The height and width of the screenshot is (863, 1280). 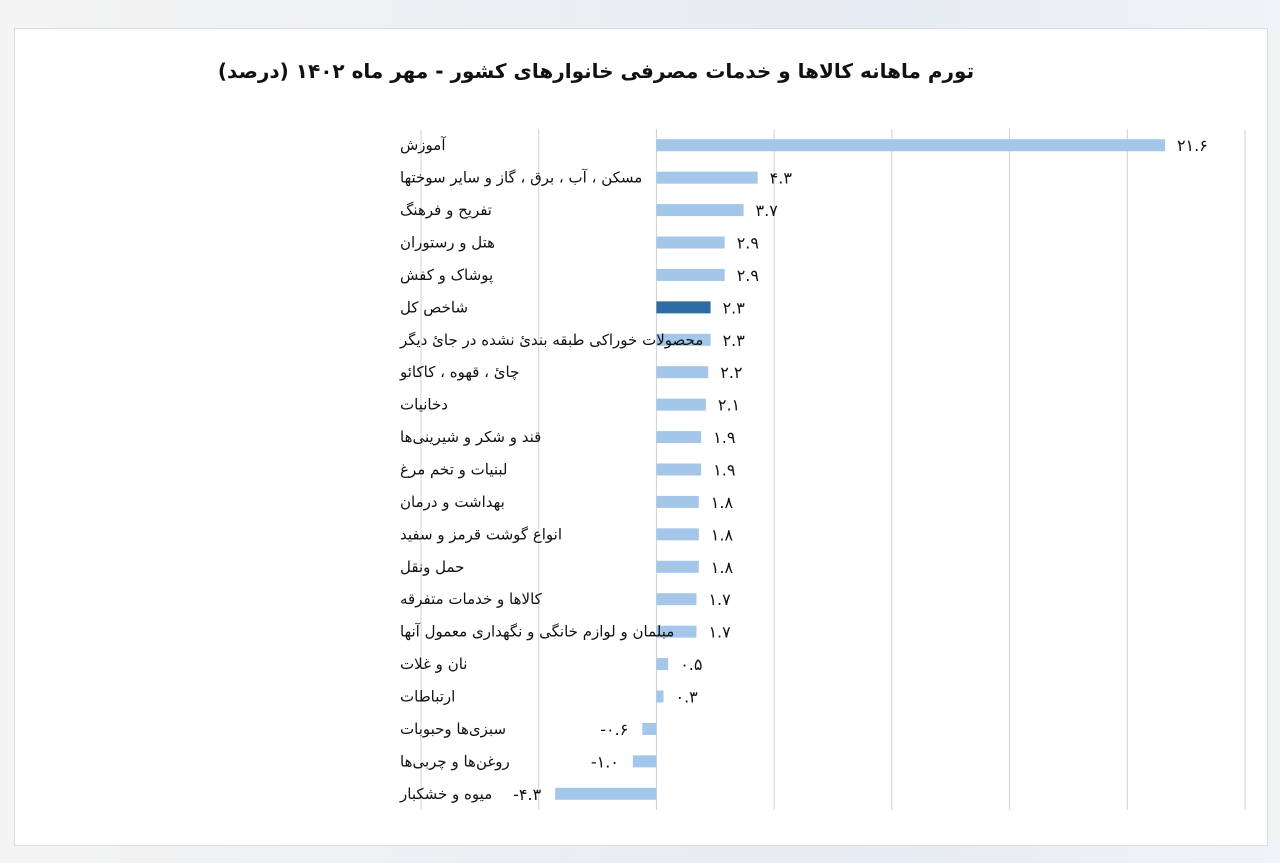 What do you see at coordinates (686, 697) in the screenshot?
I see `data-label: ۰.۳` at bounding box center [686, 697].